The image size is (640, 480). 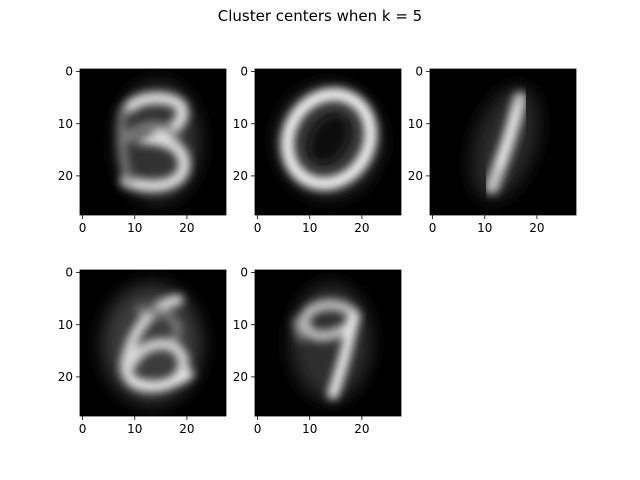 I want to click on panel-2-axes: 0 10 20 0 10 20, so click(x=317, y=150).